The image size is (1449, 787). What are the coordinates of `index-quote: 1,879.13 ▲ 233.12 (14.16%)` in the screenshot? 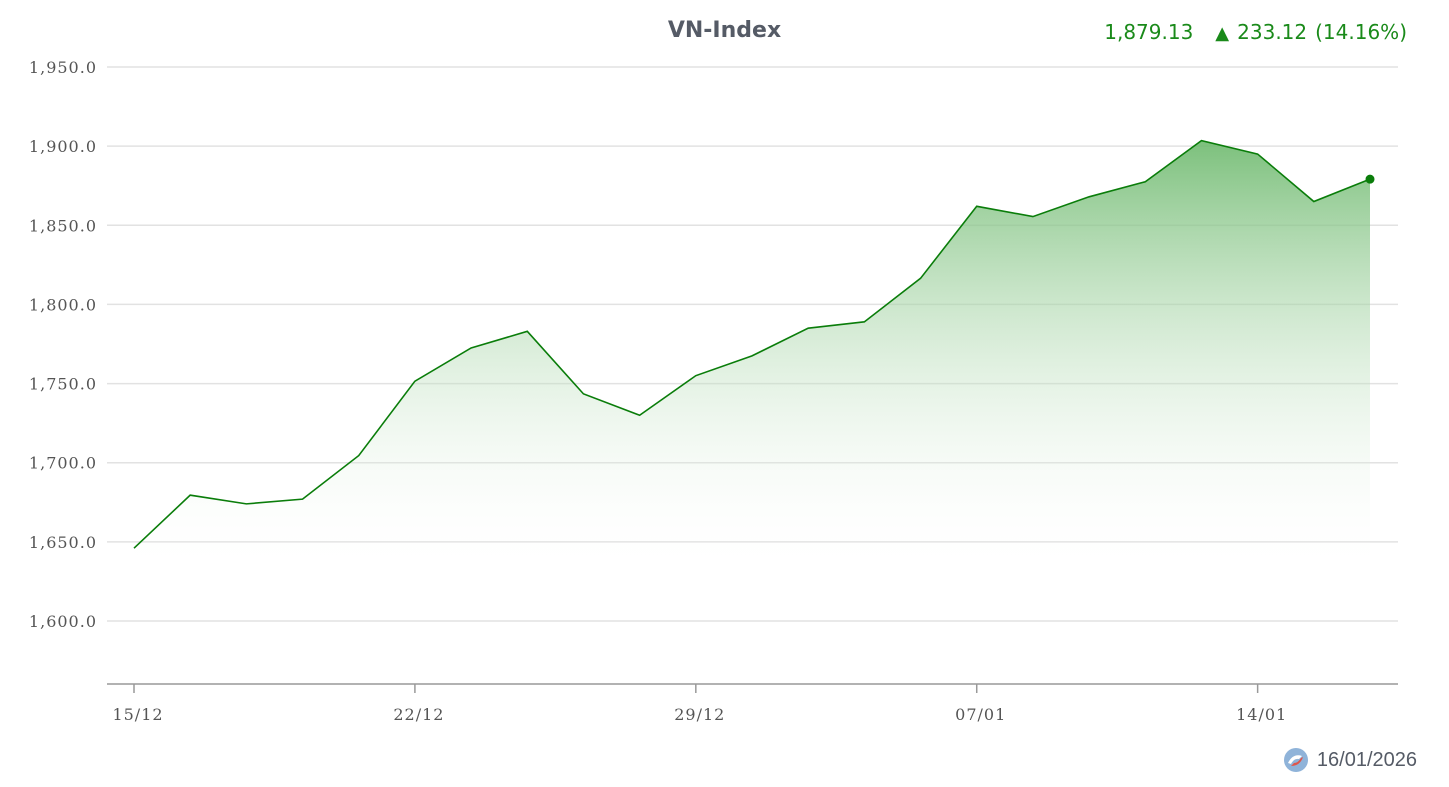 It's located at (1255, 32).